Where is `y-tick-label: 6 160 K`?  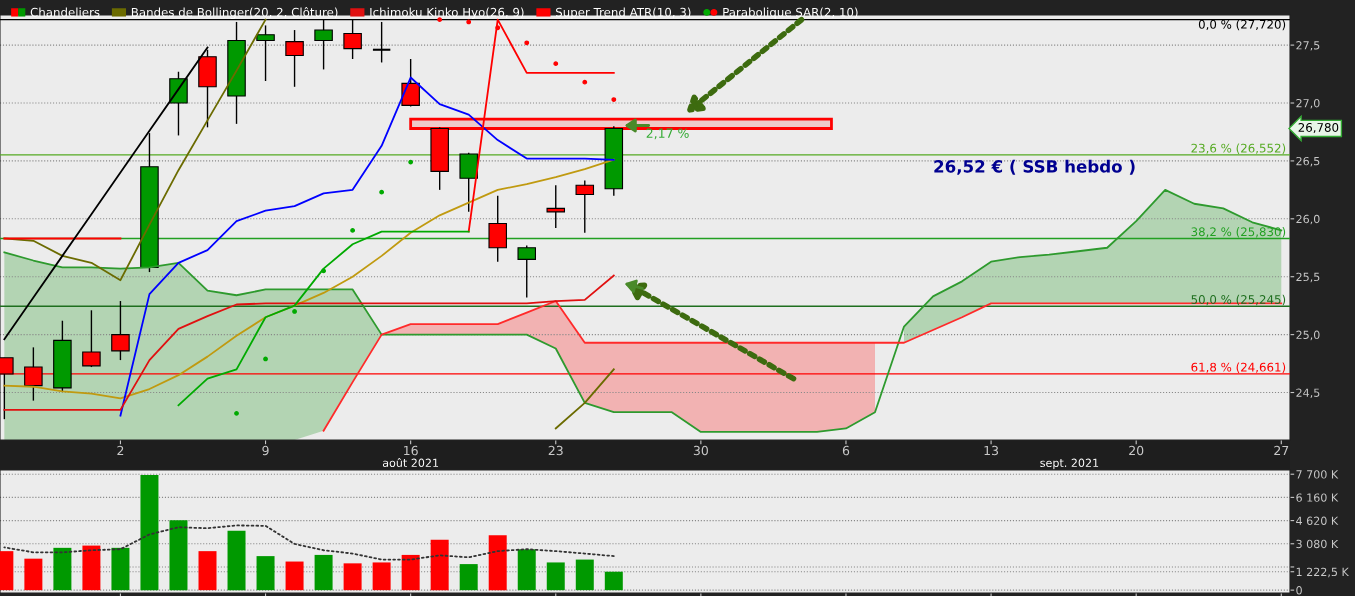 y-tick-label: 6 160 K is located at coordinates (1317, 497).